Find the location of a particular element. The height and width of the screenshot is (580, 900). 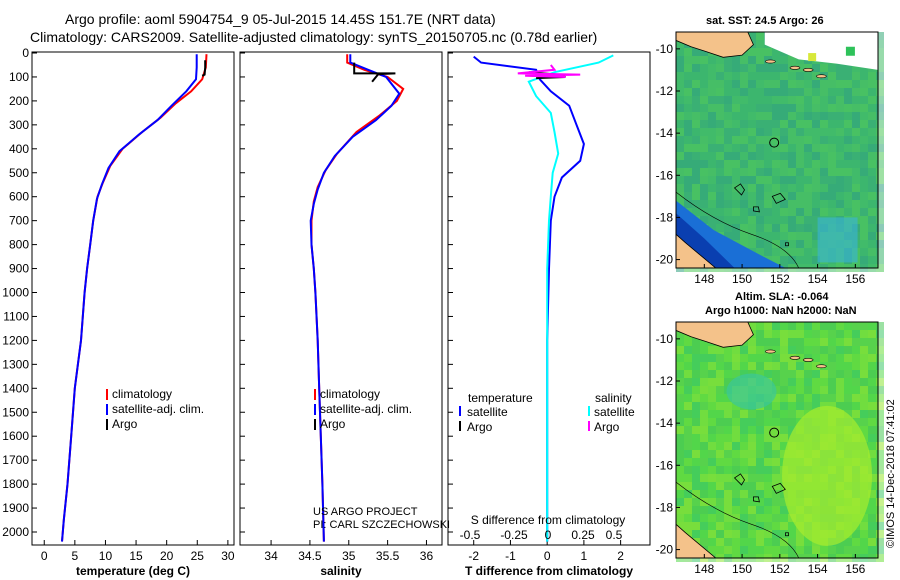

y-tick-label: 100 is located at coordinates (19, 77).